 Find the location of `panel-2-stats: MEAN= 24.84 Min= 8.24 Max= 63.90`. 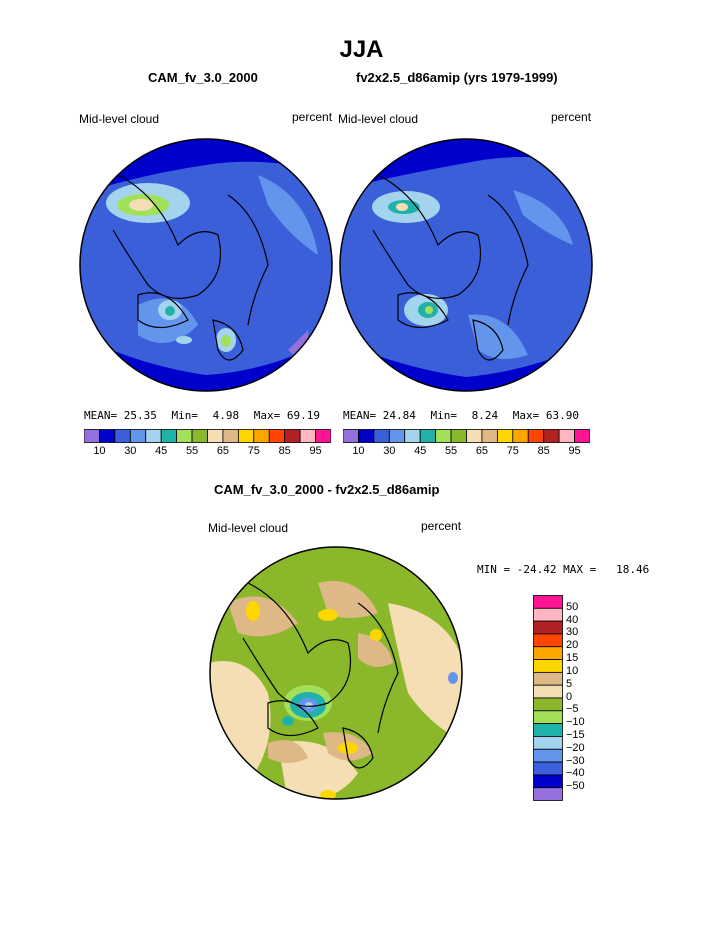

panel-2-stats: MEAN= 24.84 Min= 8.24 Max= 63.90 is located at coordinates (461, 415).